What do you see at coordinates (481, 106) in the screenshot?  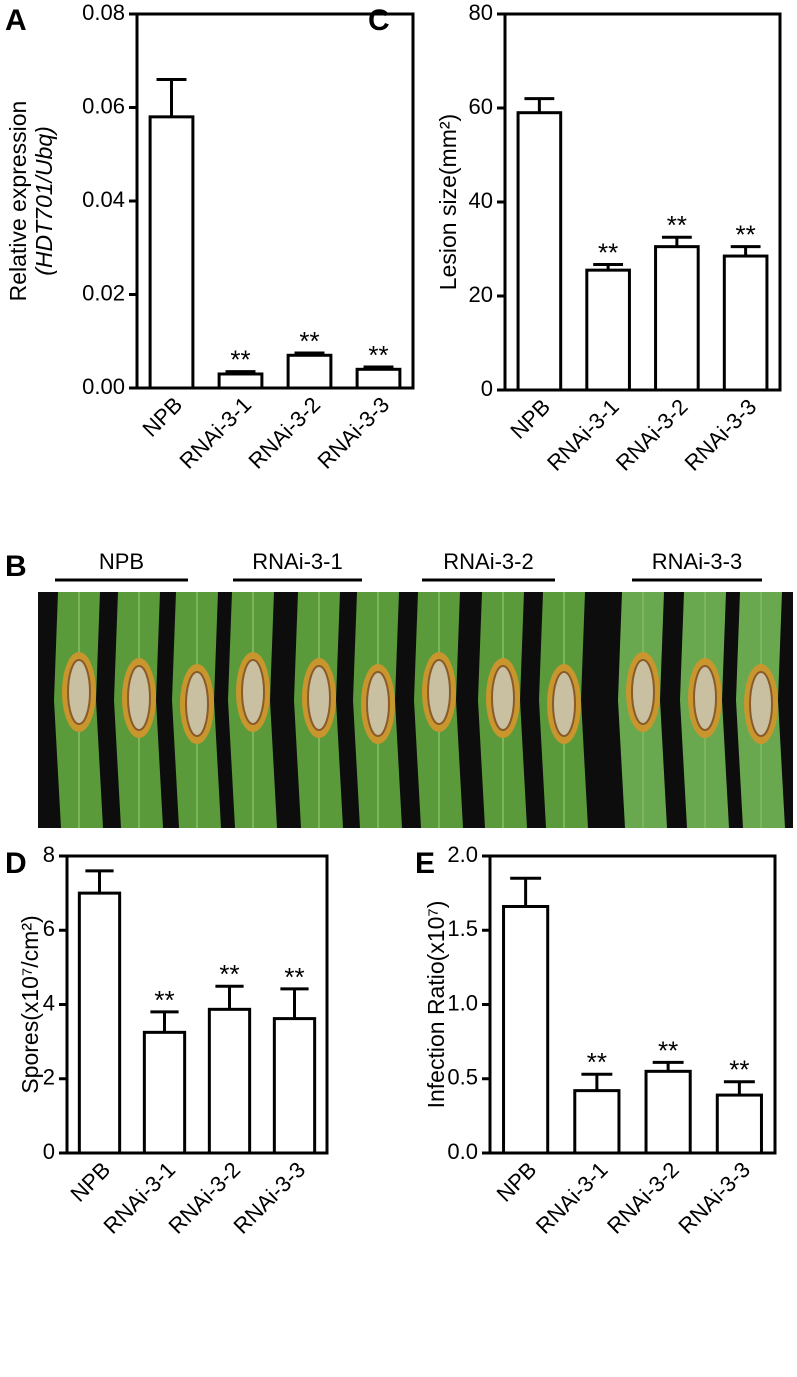 I see `y-tick-label: 60` at bounding box center [481, 106].